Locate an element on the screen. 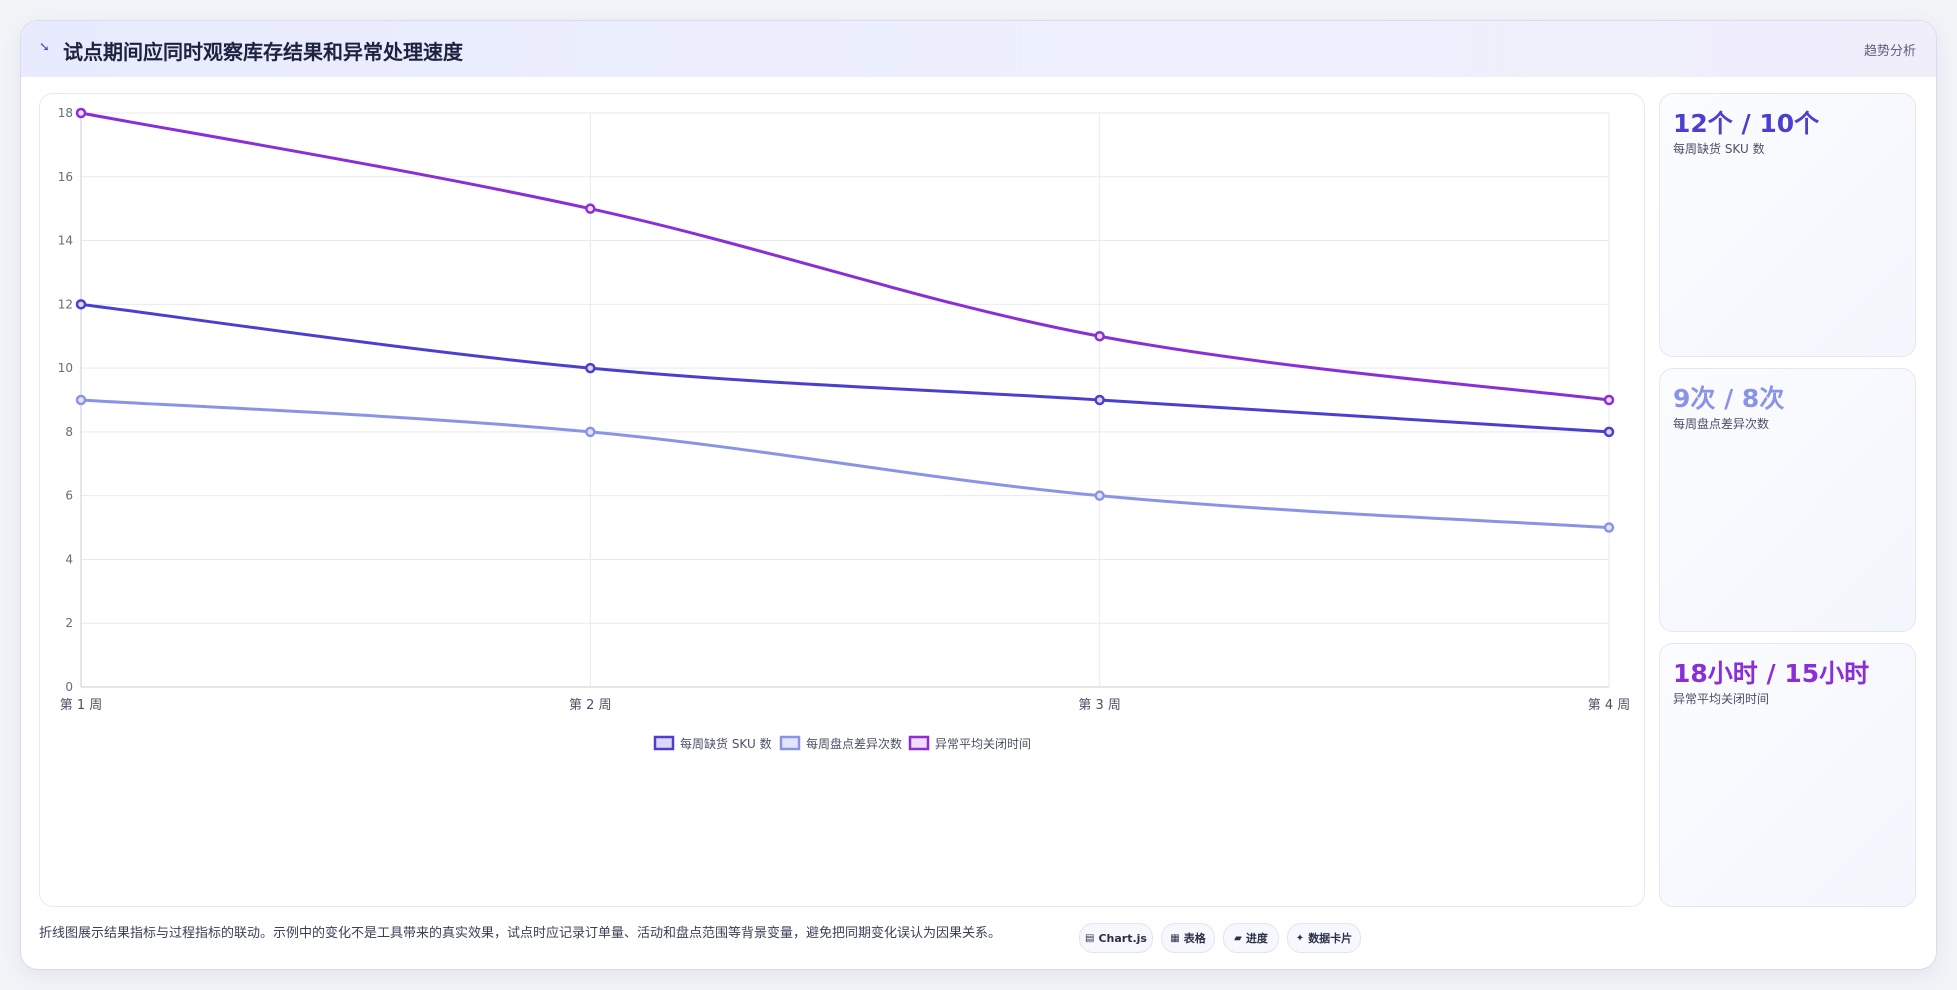 Image resolution: width=1957 pixels, height=990 pixels. legend-label: 每周缺货 SKU 数 is located at coordinates (726, 743).